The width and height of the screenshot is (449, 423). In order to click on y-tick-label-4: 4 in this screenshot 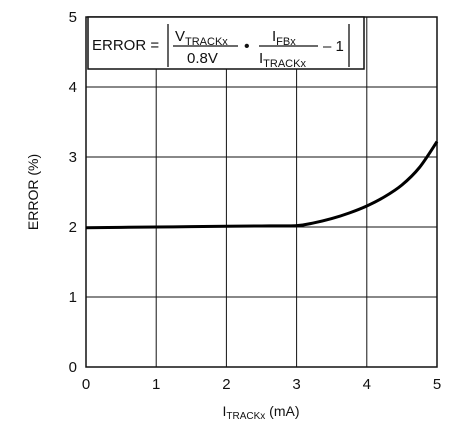, I will do `click(73, 87)`.